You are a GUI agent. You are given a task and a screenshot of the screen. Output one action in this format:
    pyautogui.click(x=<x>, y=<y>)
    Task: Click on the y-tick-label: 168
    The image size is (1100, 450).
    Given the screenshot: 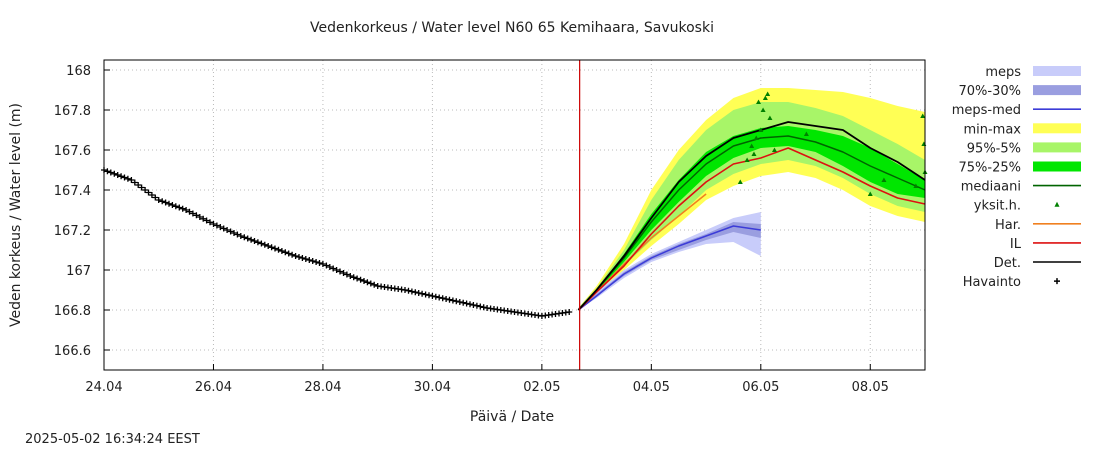 What is the action you would take?
    pyautogui.click(x=78, y=71)
    